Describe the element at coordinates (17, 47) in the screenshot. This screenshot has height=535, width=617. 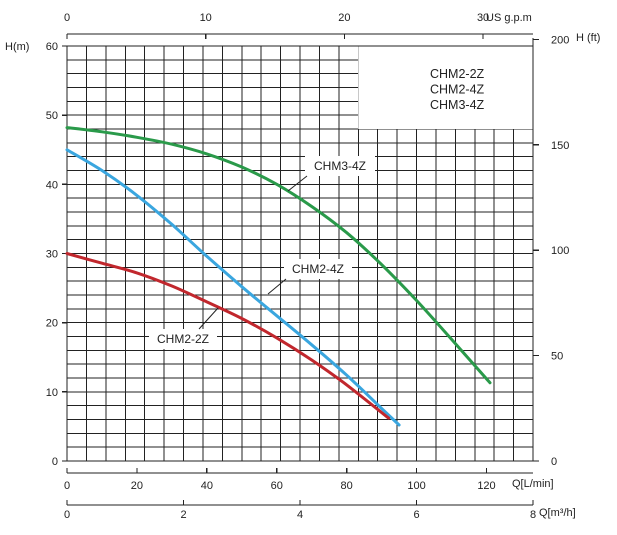
I see `left-axis-label: H(m)` at that location.